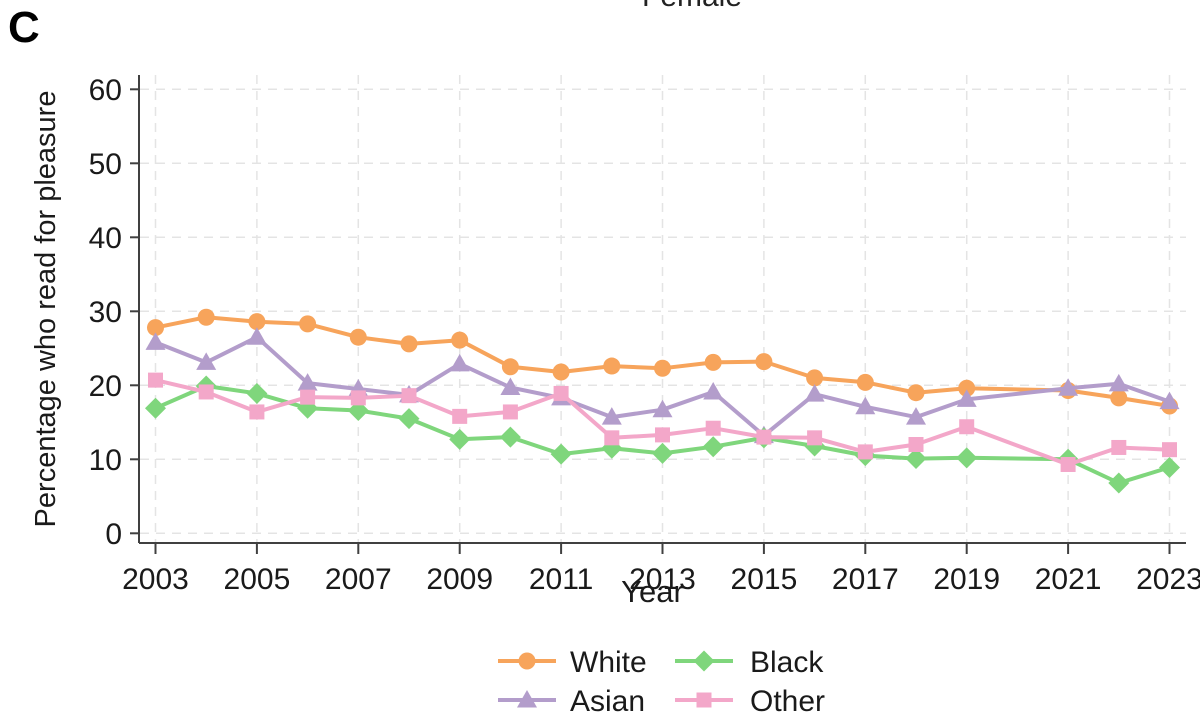 The image size is (1200, 723). I want to click on x-tick-label: 2015, so click(764, 579).